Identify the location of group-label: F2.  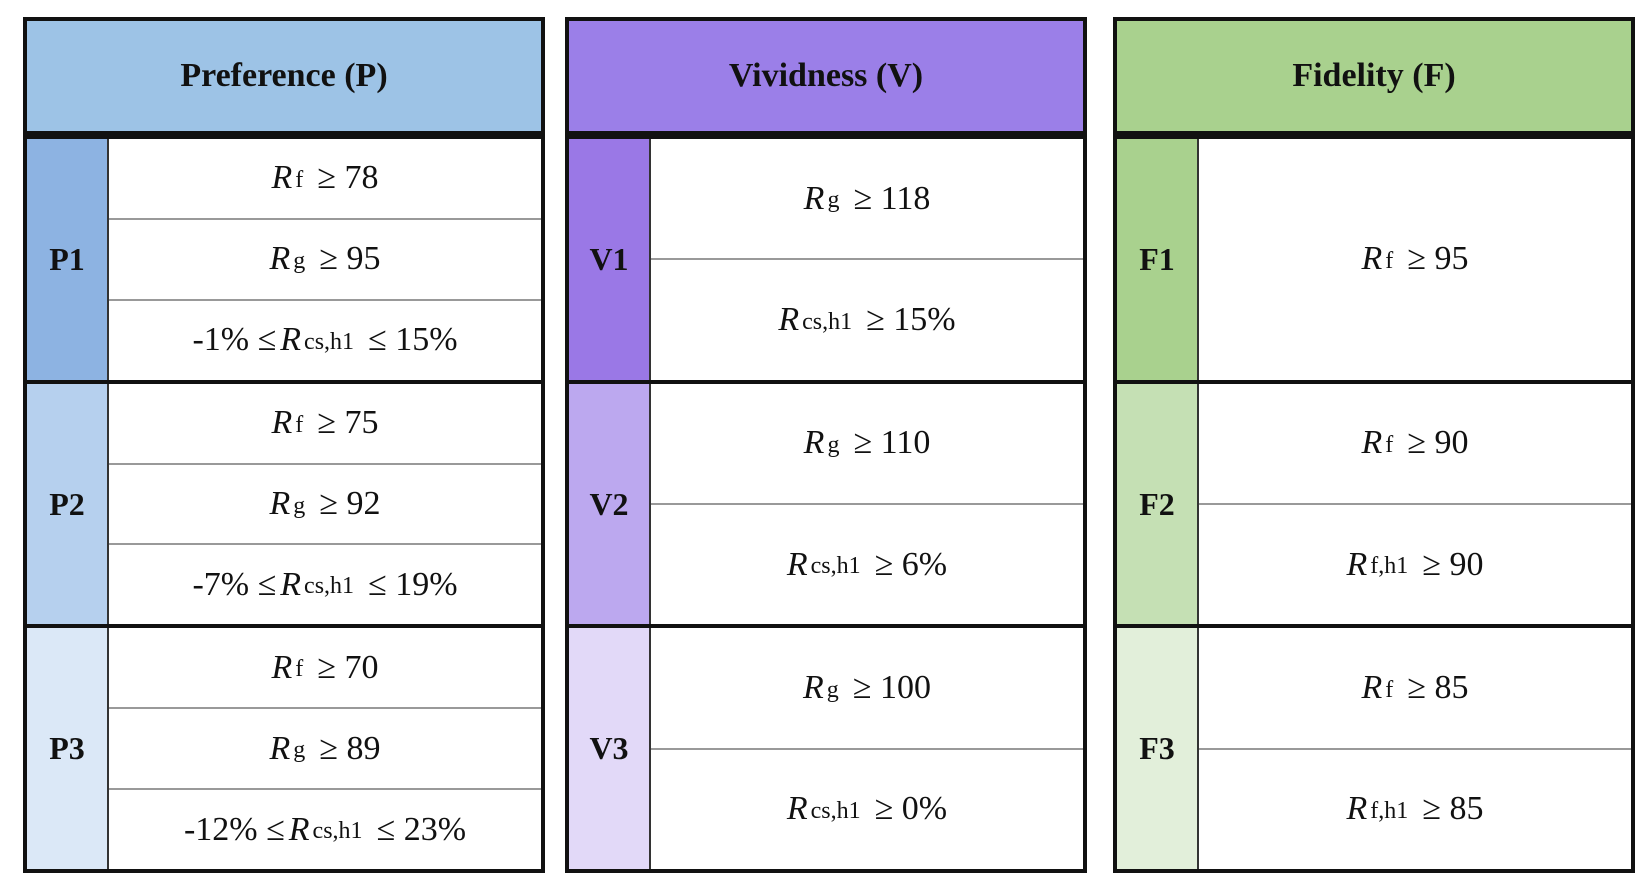
(1158, 504).